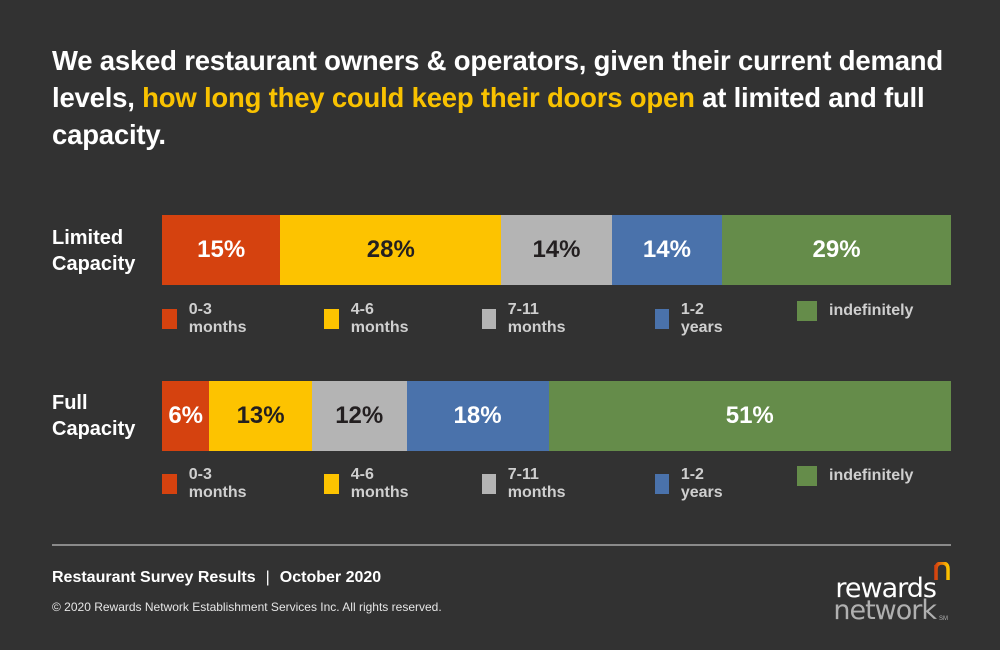 The image size is (1000, 650). I want to click on row-label-limited-capacity: Limited Capacity, so click(93, 251).